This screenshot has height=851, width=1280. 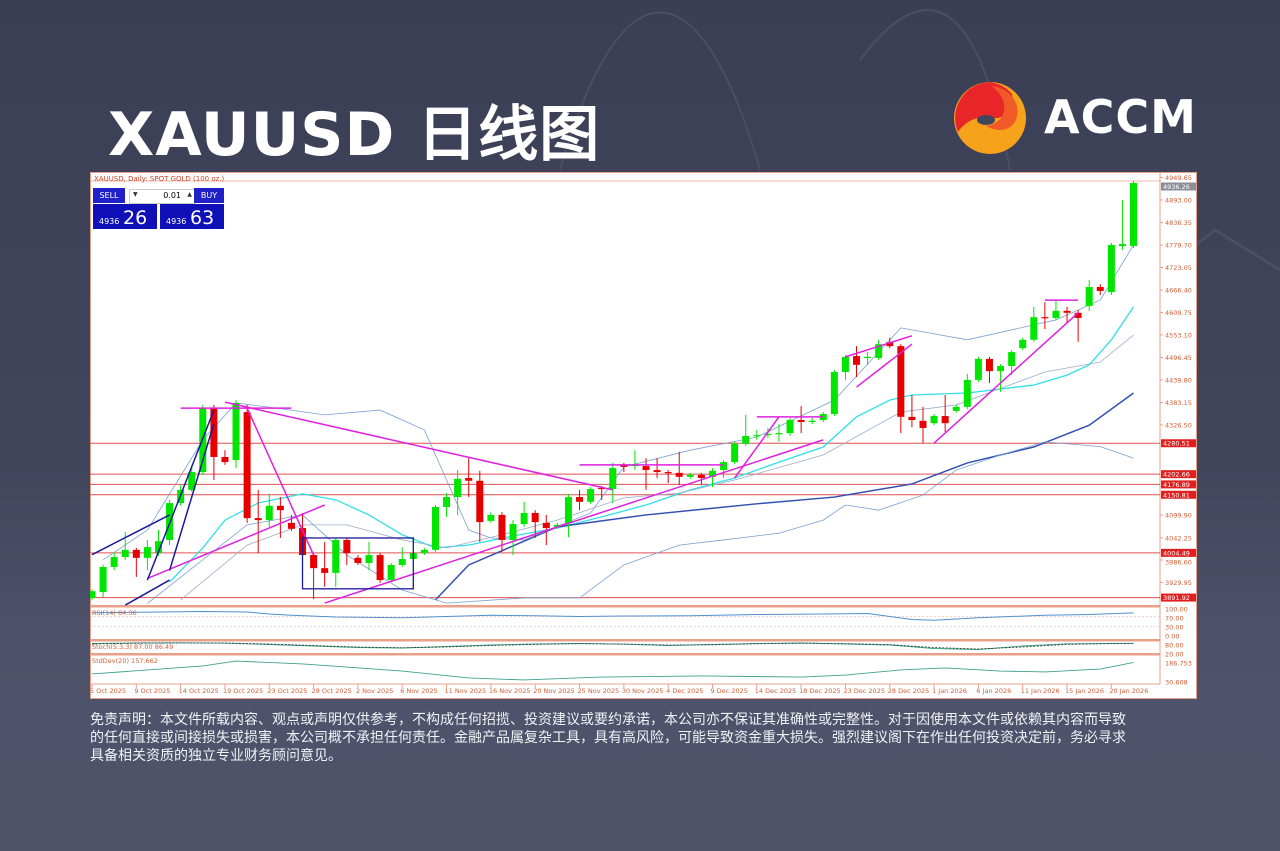 I want to click on date-tick-label: 4 Dec 2025, so click(x=684, y=691).